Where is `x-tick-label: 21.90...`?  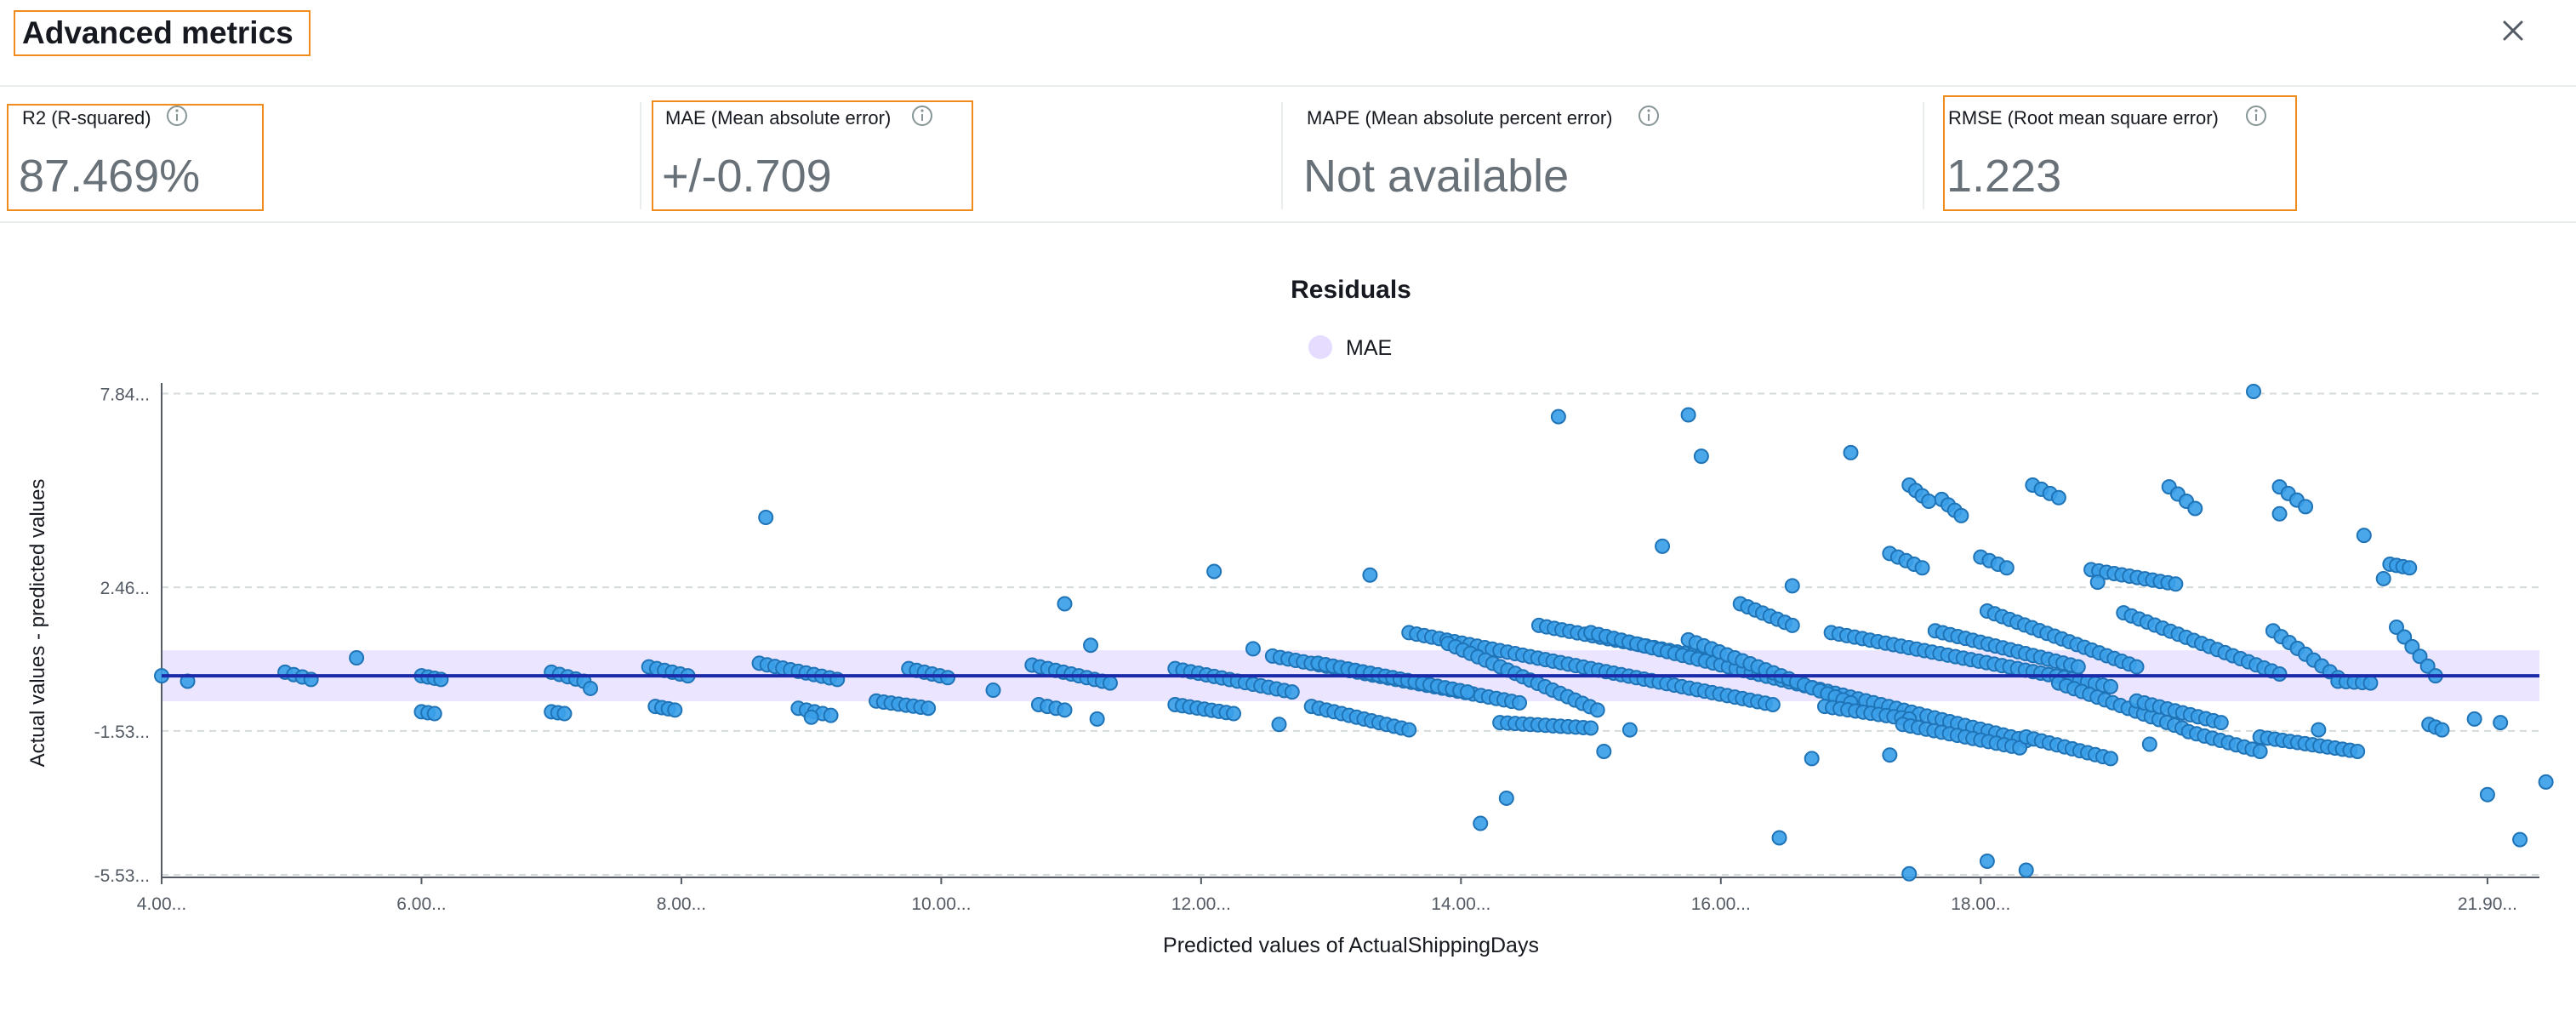
x-tick-label: 21.90... is located at coordinates (2487, 904).